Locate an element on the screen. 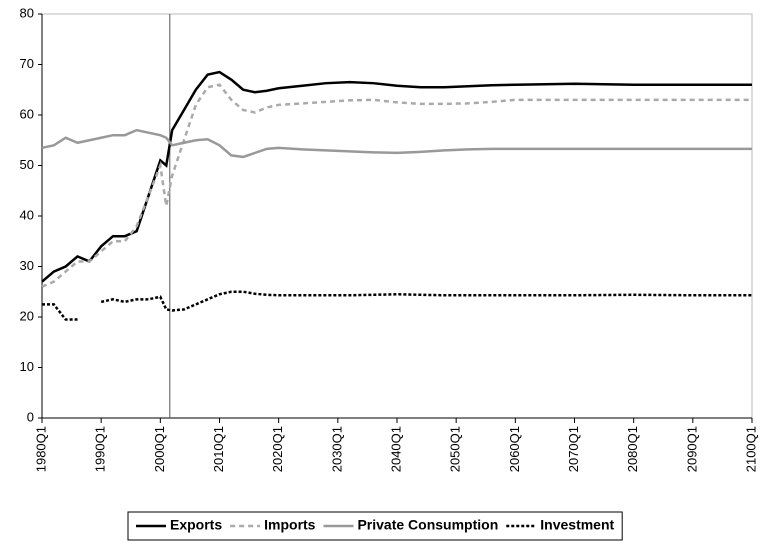  x-tick-label: 2100Q1 is located at coordinates (750, 449).